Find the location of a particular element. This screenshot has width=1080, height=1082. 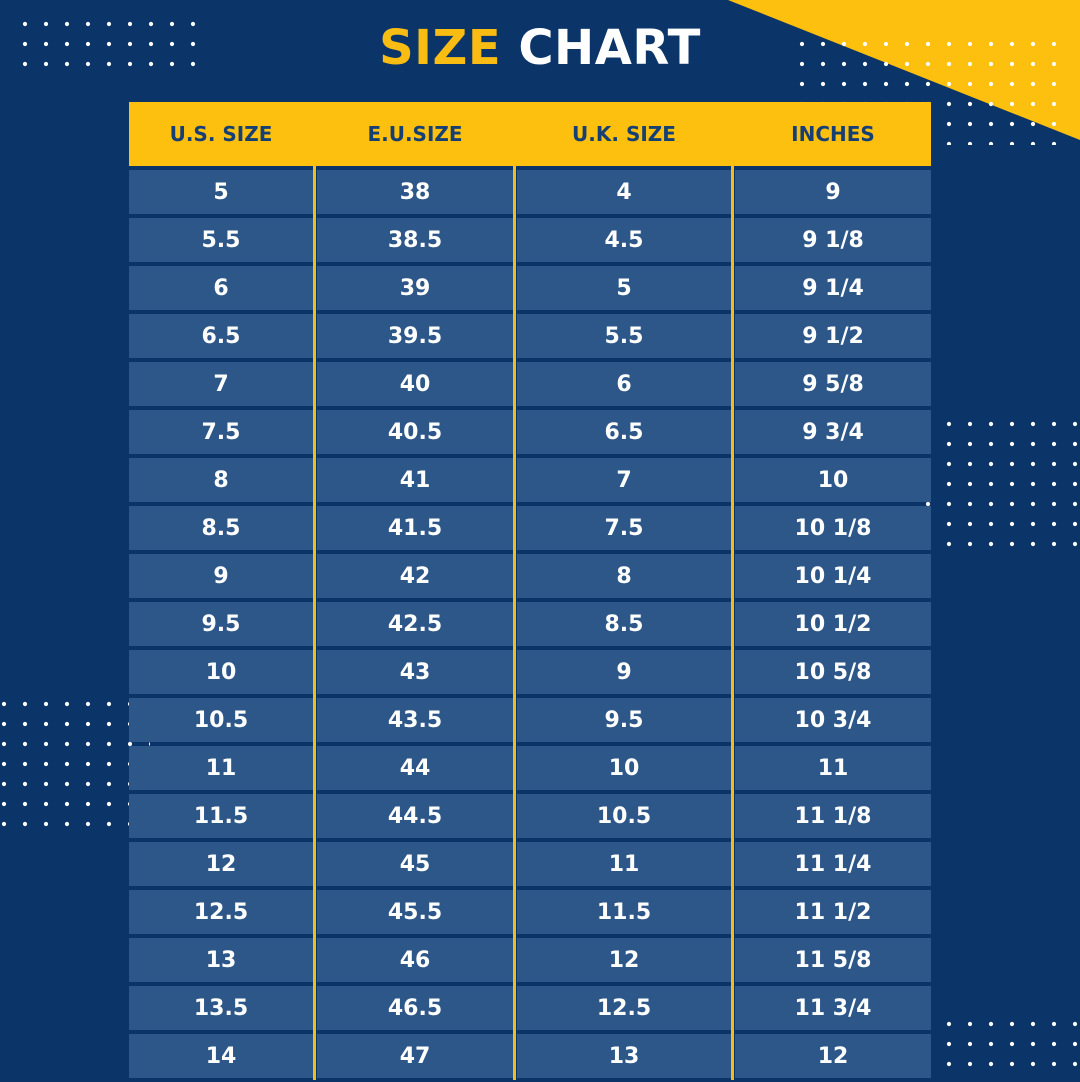

table-row: 11.5 44.5 10.5 11 1/8 is located at coordinates (530, 816).